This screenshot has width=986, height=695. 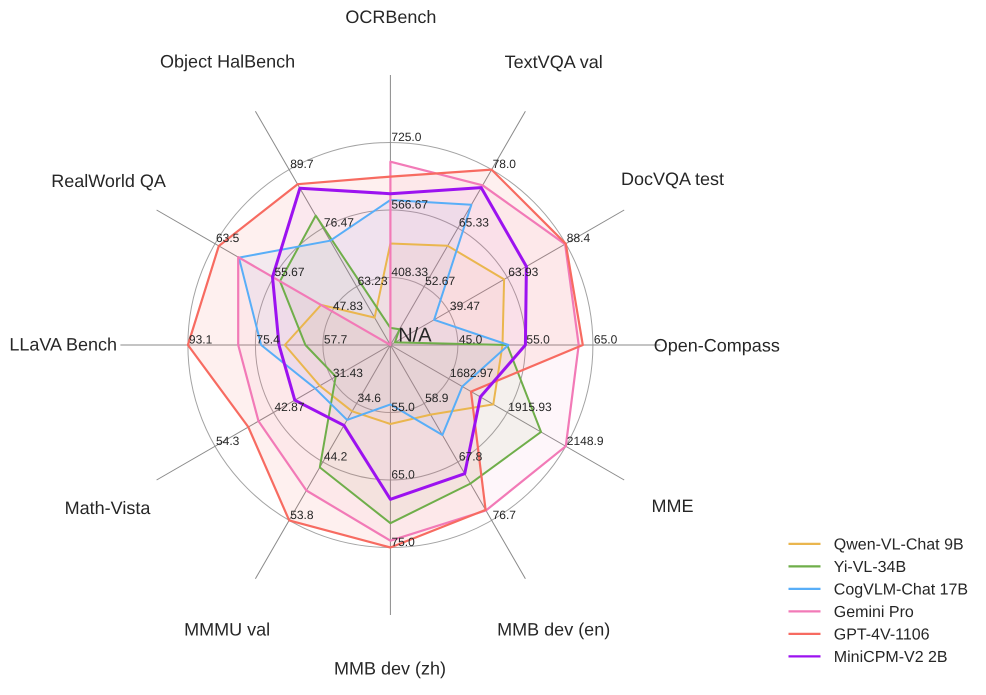 What do you see at coordinates (523, 272) in the screenshot?
I see `svg-text: 63.93` at bounding box center [523, 272].